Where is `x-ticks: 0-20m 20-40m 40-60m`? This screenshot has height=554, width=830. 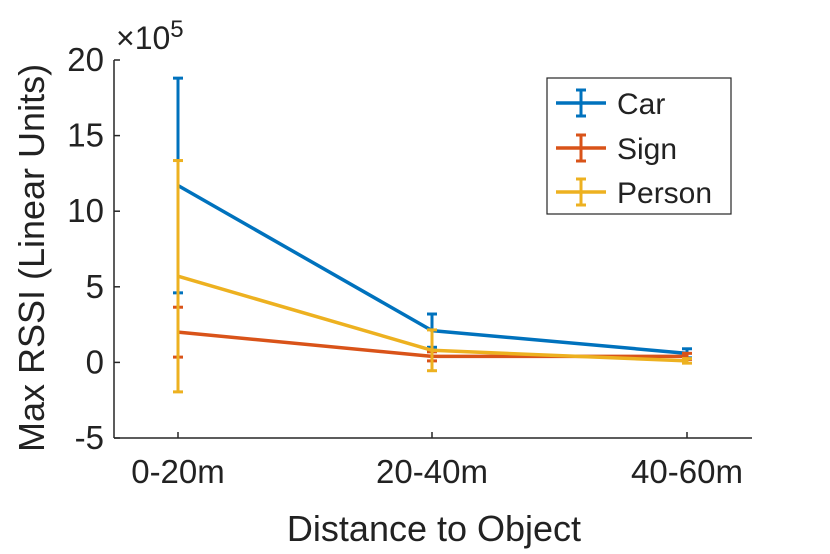 x-ticks: 0-20m 20-40m 40-60m is located at coordinates (437, 461).